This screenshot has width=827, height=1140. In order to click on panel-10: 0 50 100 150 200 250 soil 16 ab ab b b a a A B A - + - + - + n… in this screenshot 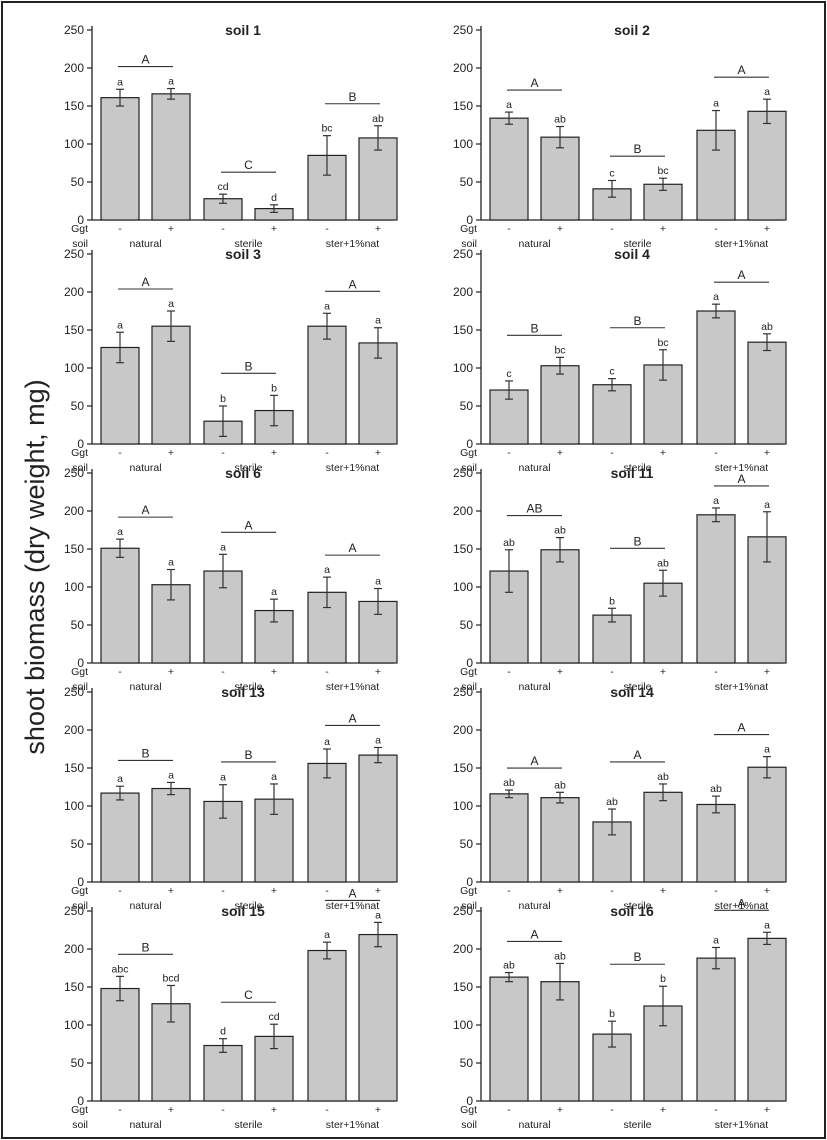, I will do `click(620, 1013)`.